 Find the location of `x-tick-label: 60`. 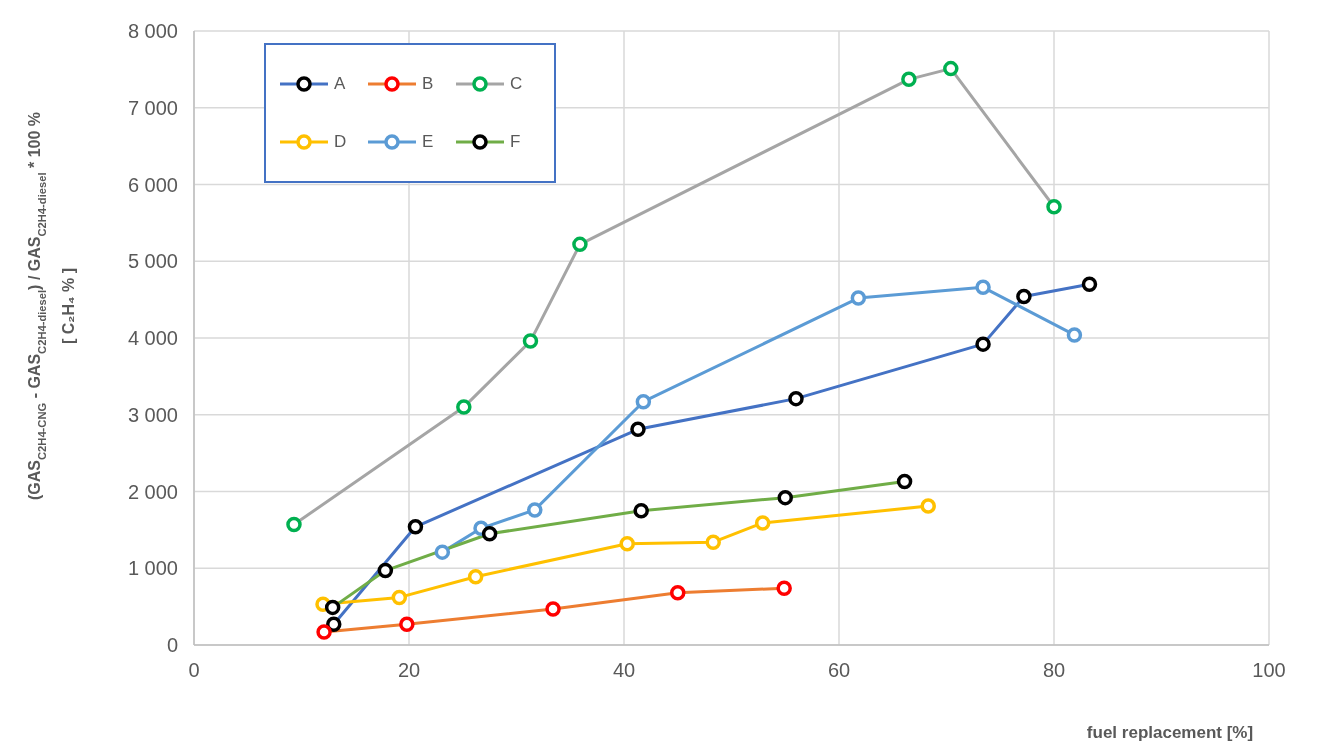

x-tick-label: 60 is located at coordinates (839, 670).